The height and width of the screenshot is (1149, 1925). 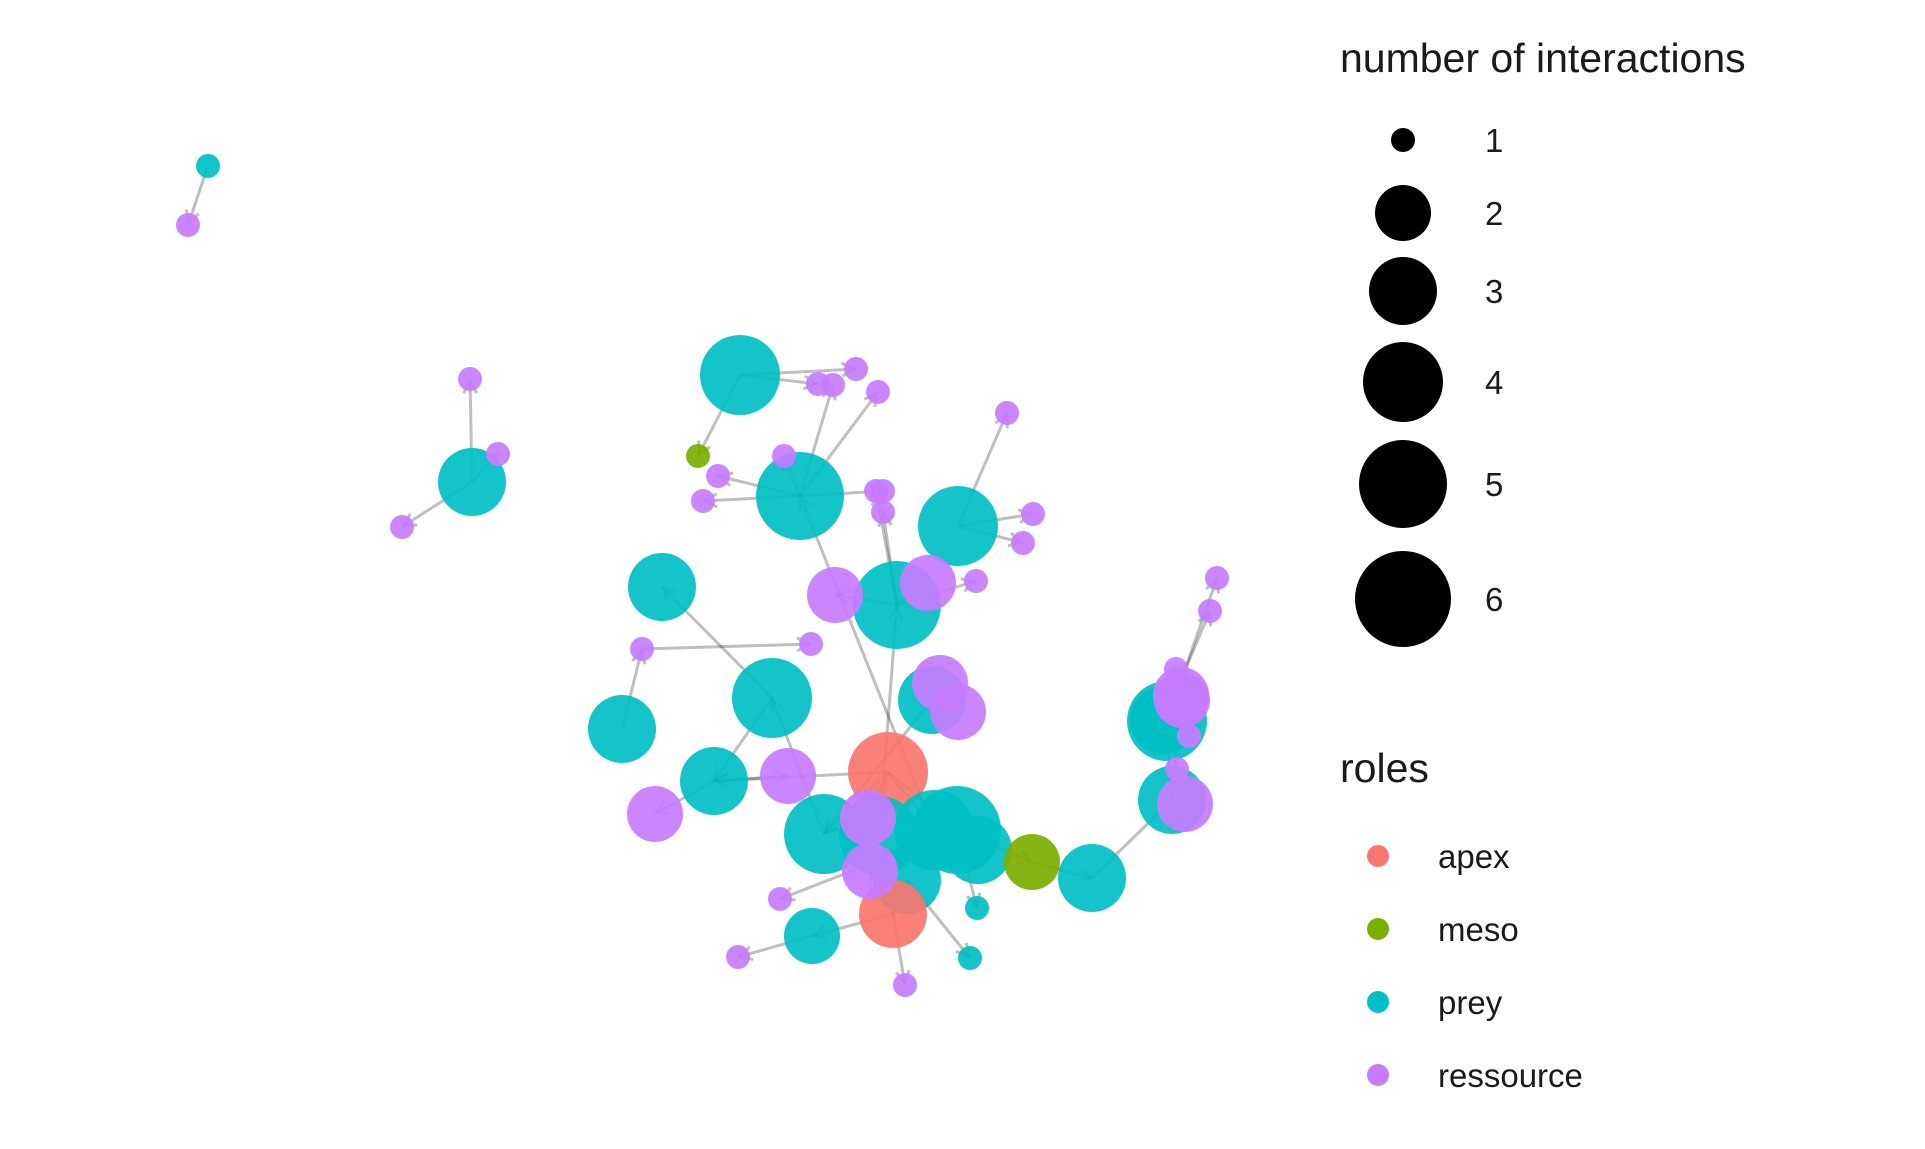 What do you see at coordinates (1494, 484) in the screenshot?
I see `legend-size-label: 5` at bounding box center [1494, 484].